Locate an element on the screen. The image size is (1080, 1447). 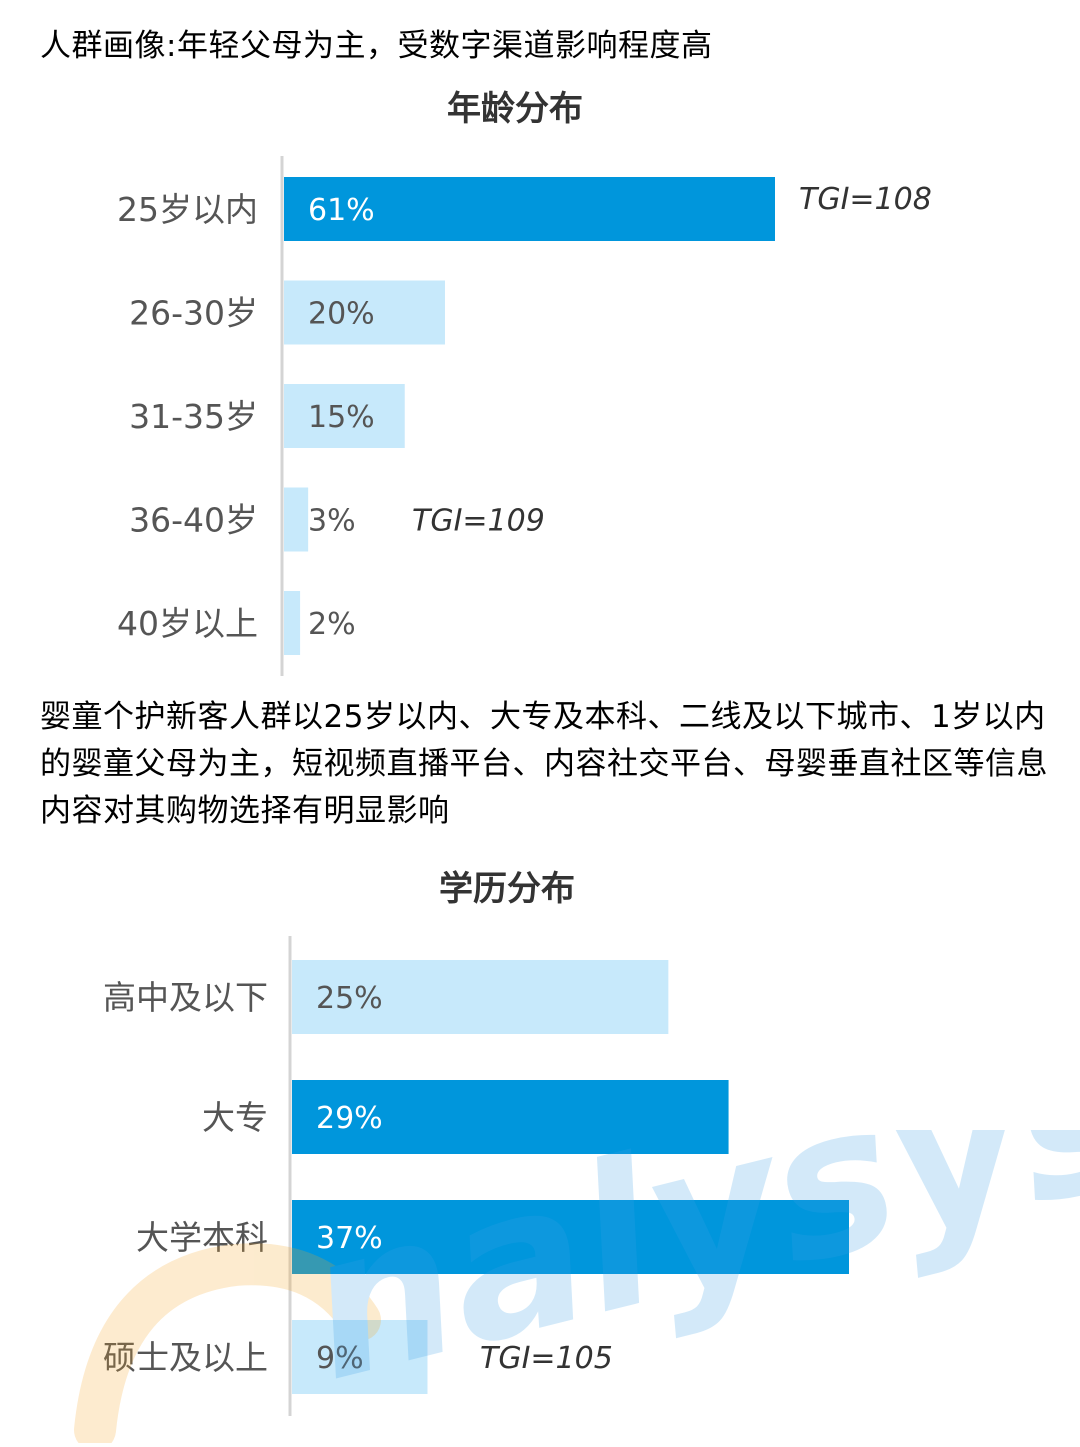
category-label: 26-30岁 is located at coordinates (193, 313).